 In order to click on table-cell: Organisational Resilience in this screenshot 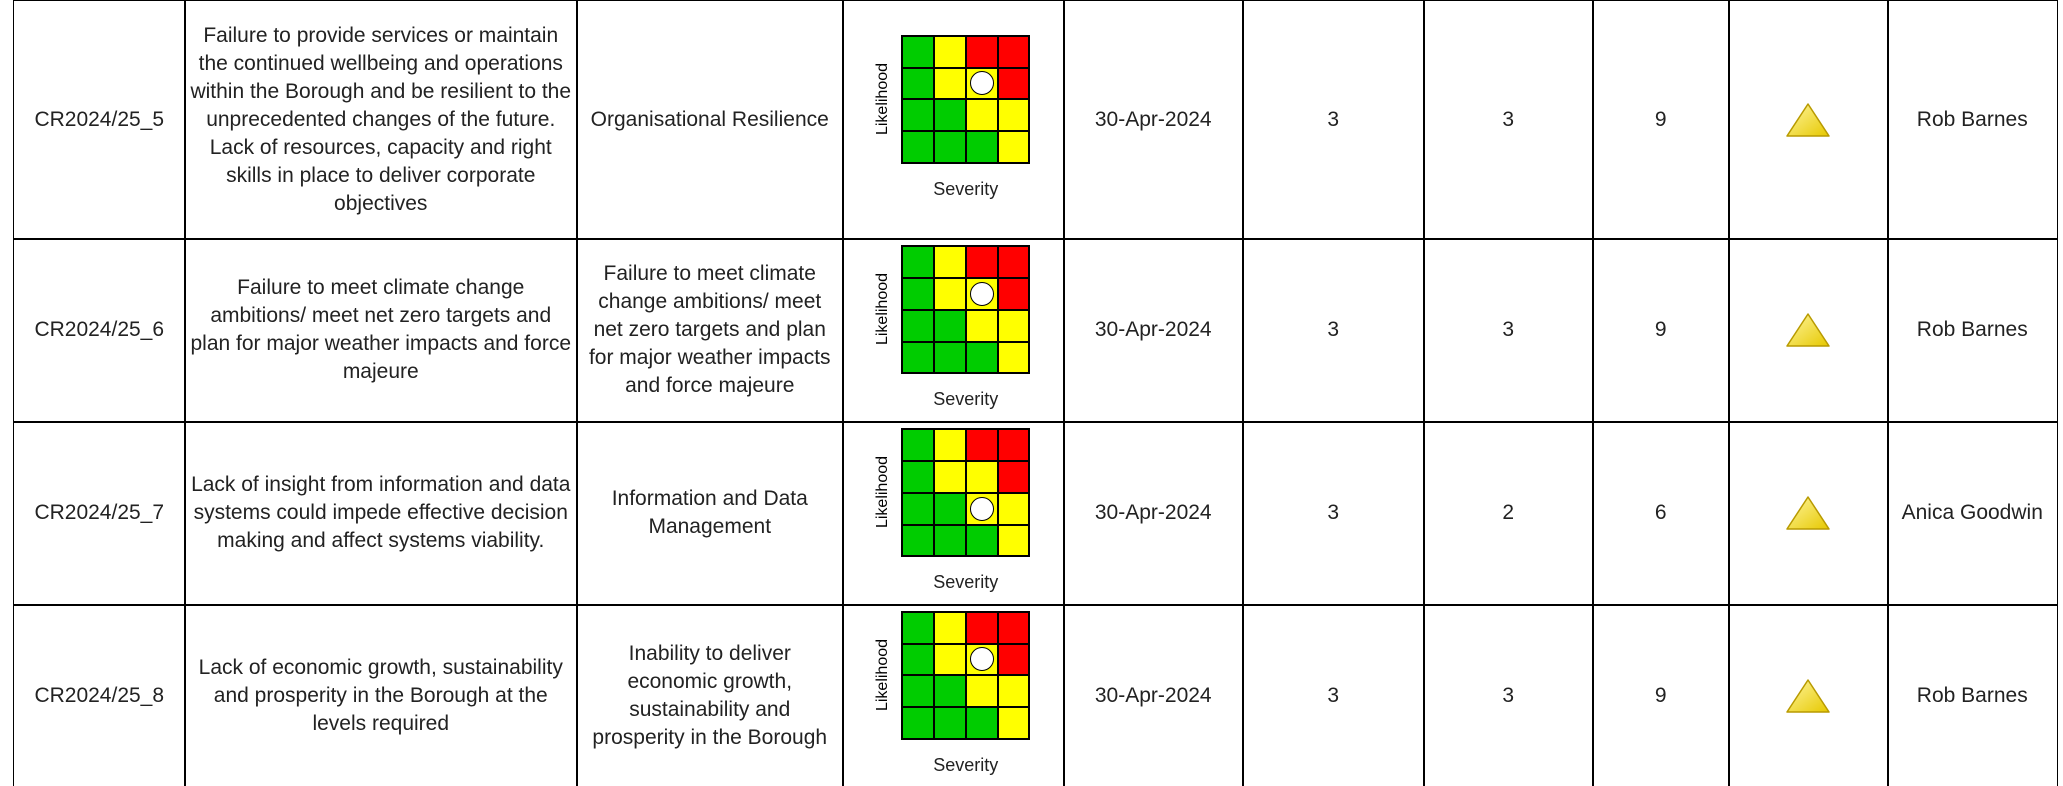, I will do `click(710, 120)`.